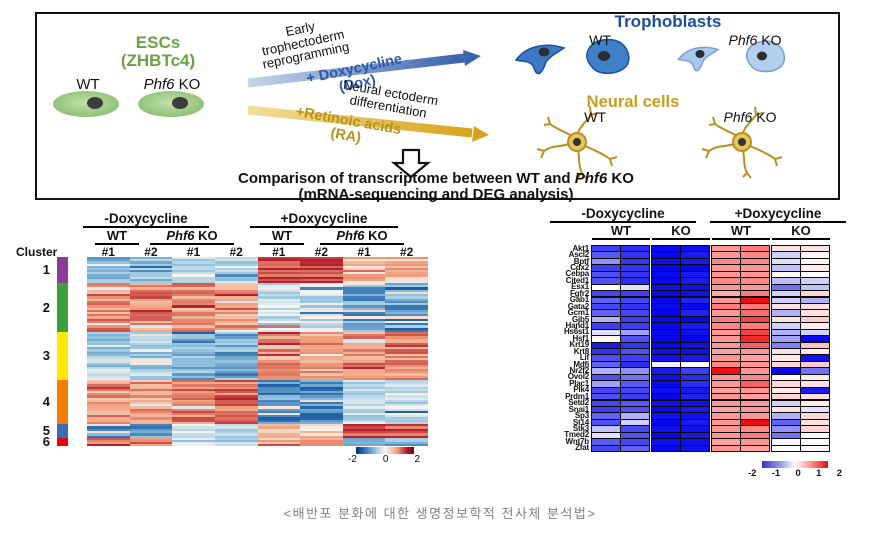 The height and width of the screenshot is (533, 880). Describe the element at coordinates (279, 252) in the screenshot. I see `column-id-label: #1` at that location.